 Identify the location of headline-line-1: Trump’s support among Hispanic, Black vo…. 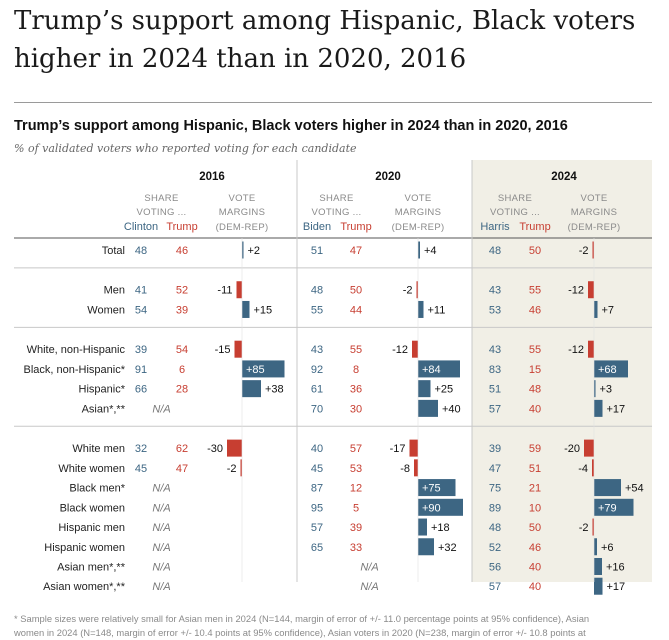
(325, 21).